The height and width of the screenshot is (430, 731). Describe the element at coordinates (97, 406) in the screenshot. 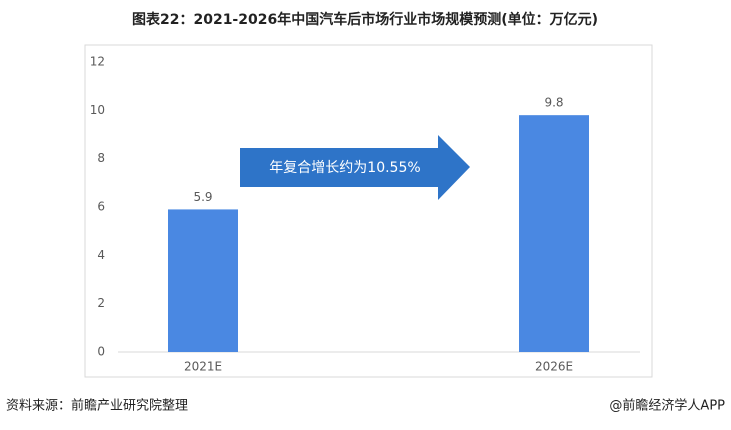

I see `source: 资料来源：前瞻产业研究院整理` at that location.